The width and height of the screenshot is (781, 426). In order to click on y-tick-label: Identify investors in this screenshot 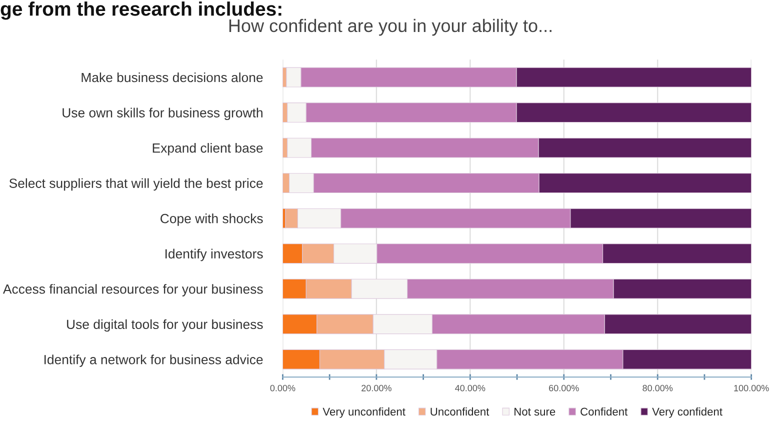, I will do `click(214, 255)`.